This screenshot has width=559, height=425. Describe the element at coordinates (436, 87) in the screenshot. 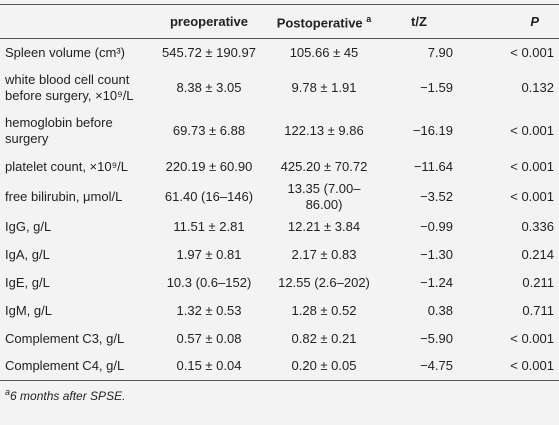

I see `cell: −1.59` at that location.